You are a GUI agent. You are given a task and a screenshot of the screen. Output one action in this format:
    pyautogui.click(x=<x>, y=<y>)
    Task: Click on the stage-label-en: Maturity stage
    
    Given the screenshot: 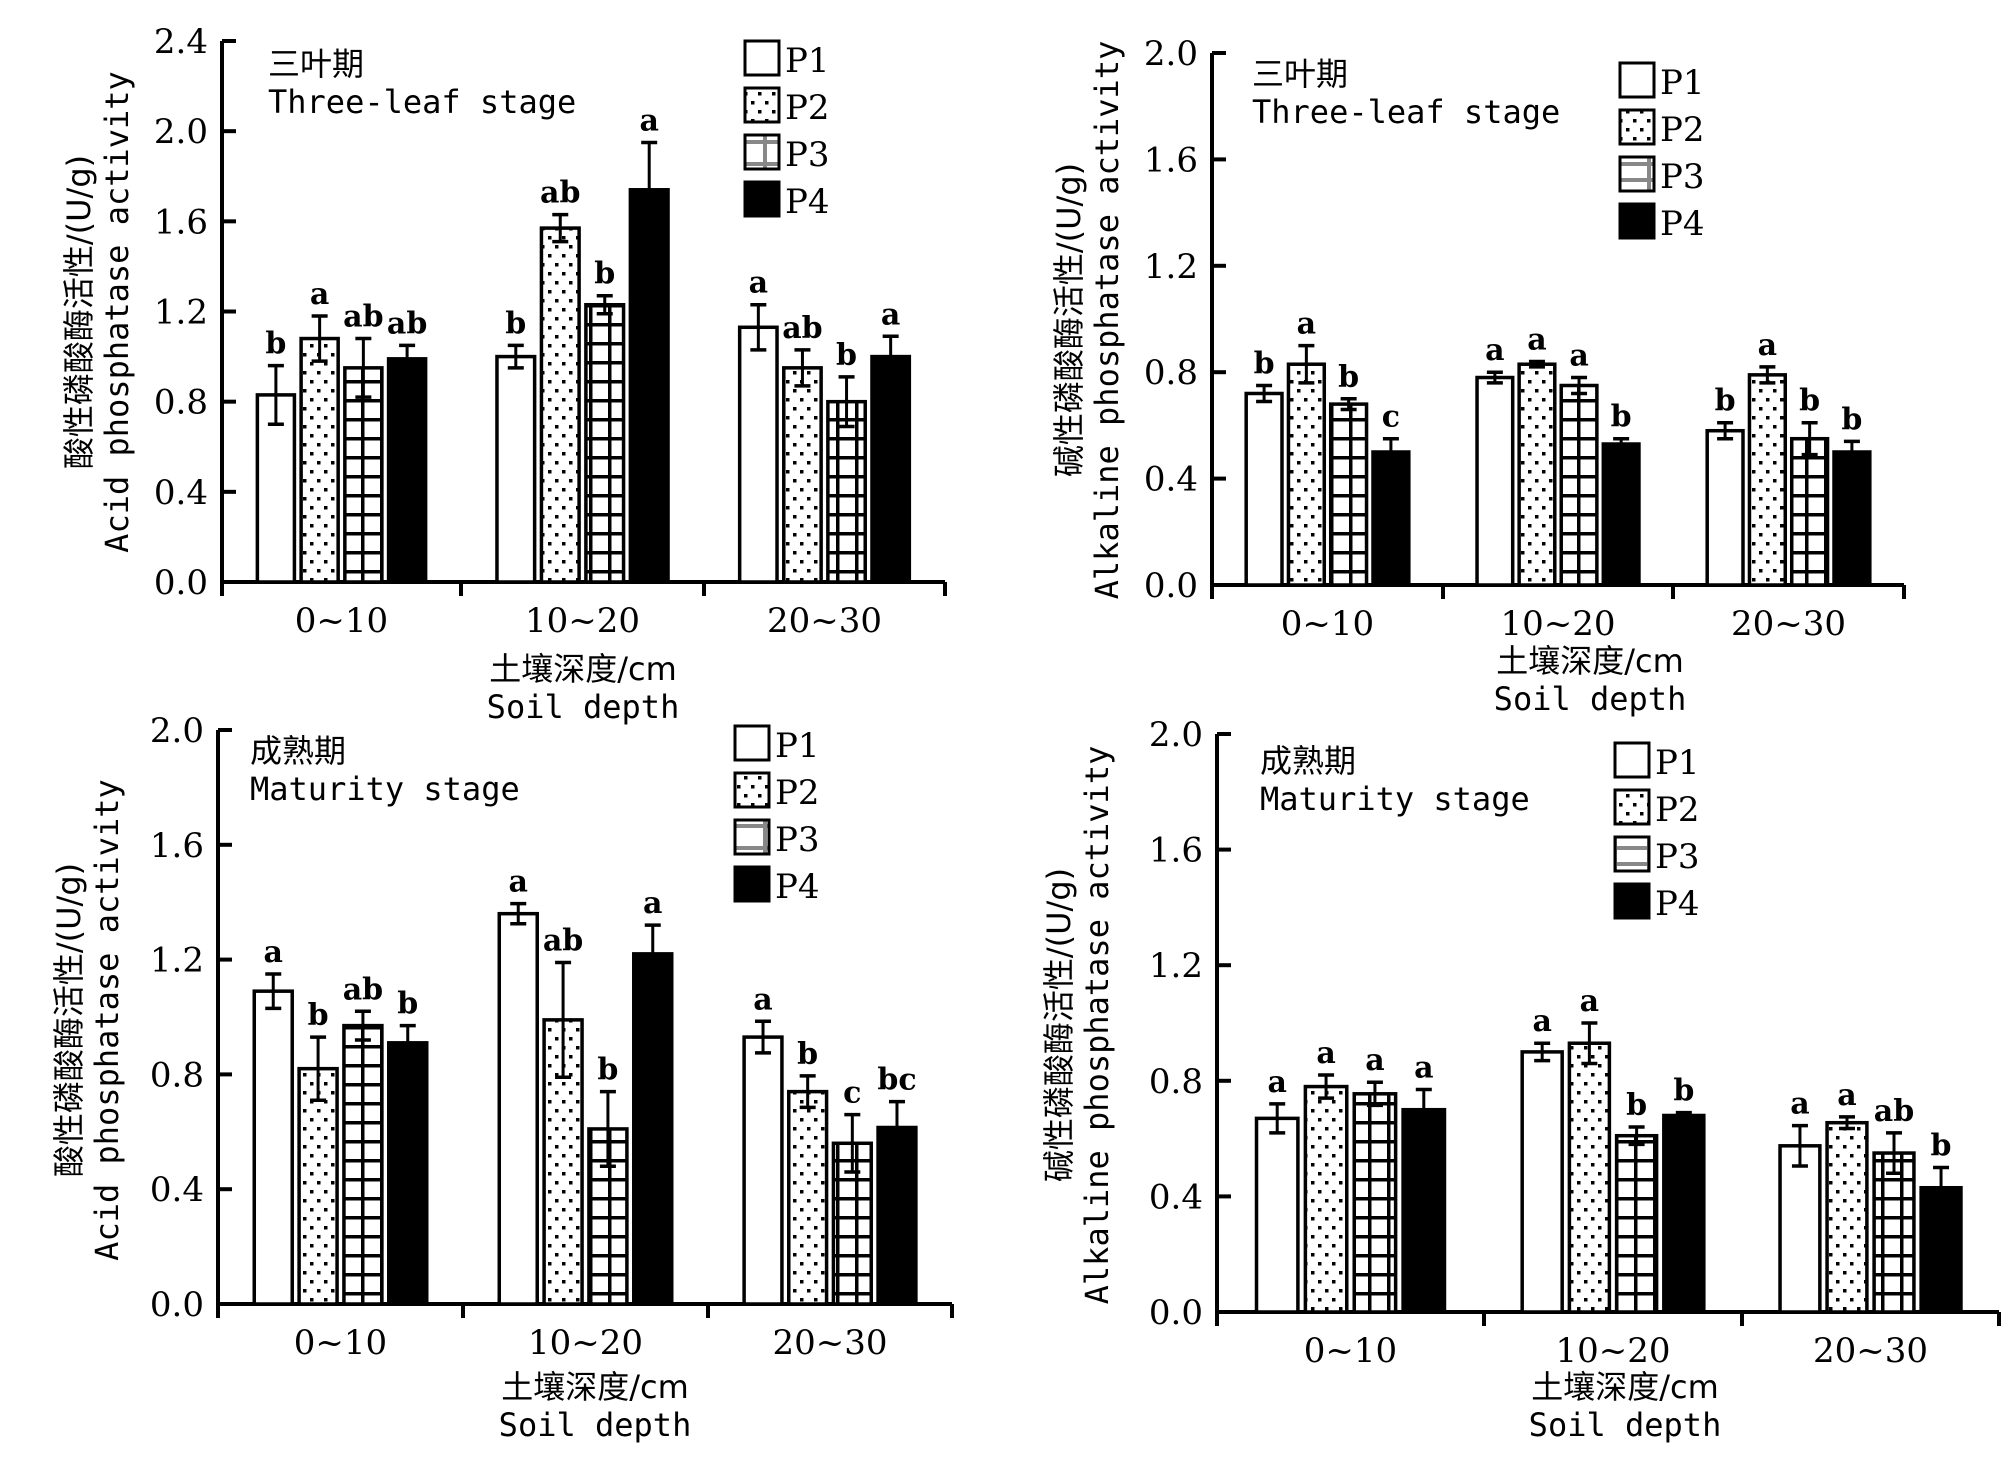 What is the action you would take?
    pyautogui.click(x=385, y=789)
    